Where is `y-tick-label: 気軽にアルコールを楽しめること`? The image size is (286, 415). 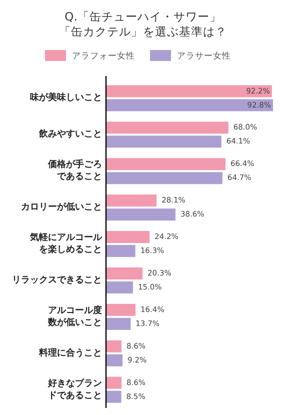
y-tick-label: 気軽にアルコールを楽しめること is located at coordinates (66, 244).